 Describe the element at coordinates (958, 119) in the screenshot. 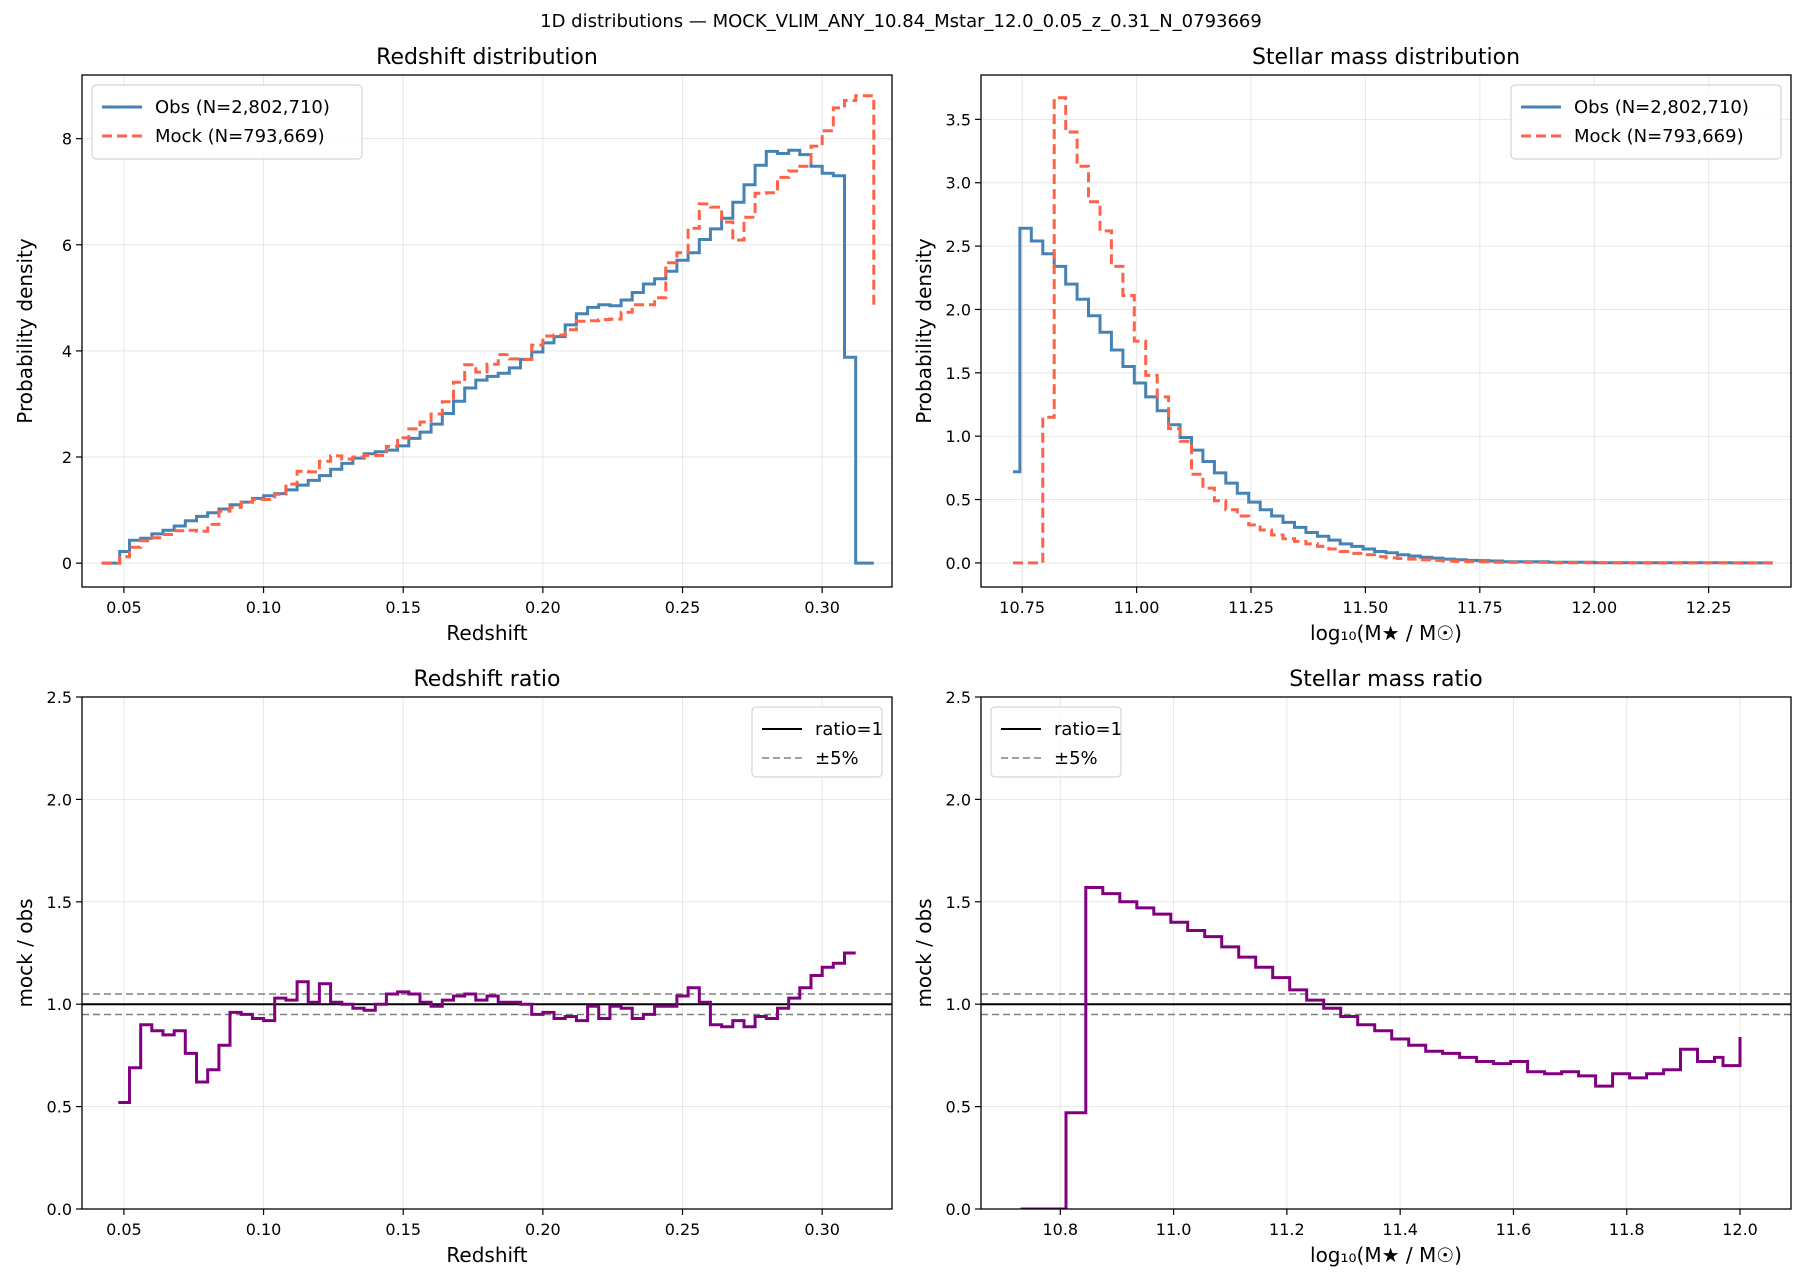

I see `y-tick-label: 3.5` at that location.